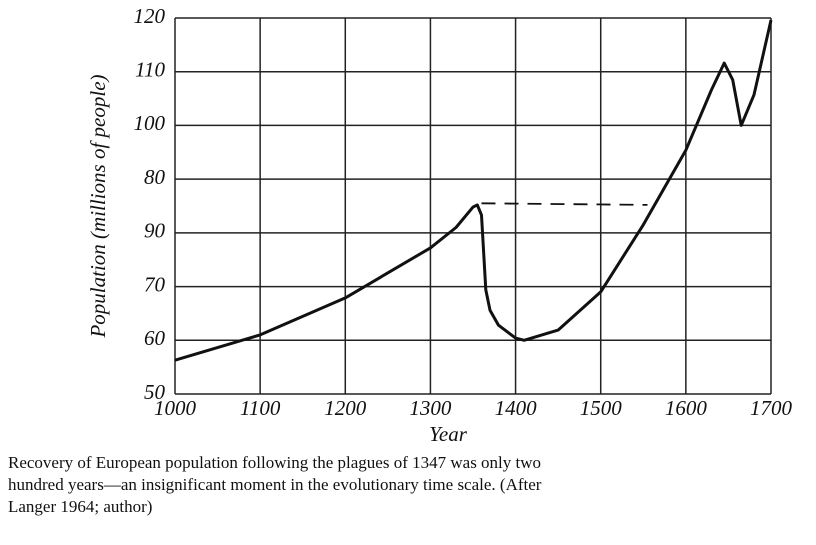 This screenshot has height=545, width=816. What do you see at coordinates (564, 204) in the screenshot?
I see `line` at bounding box center [564, 204].